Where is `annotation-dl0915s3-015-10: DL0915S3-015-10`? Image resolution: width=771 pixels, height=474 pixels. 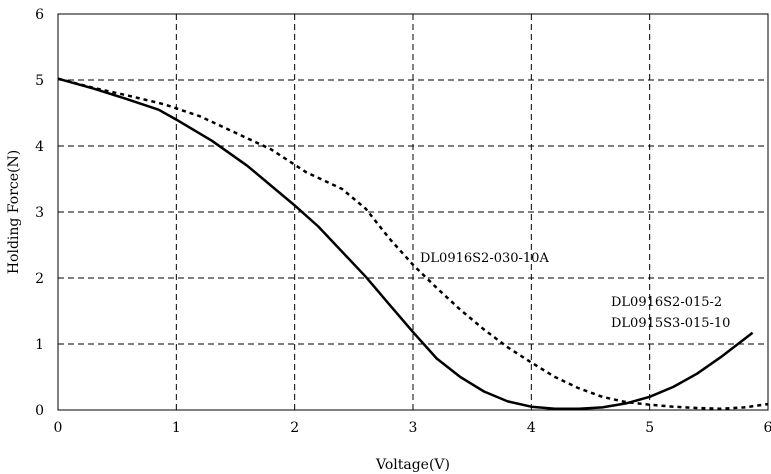
annotation-dl0915s3-015-10: DL0915S3-015-10 is located at coordinates (670, 323).